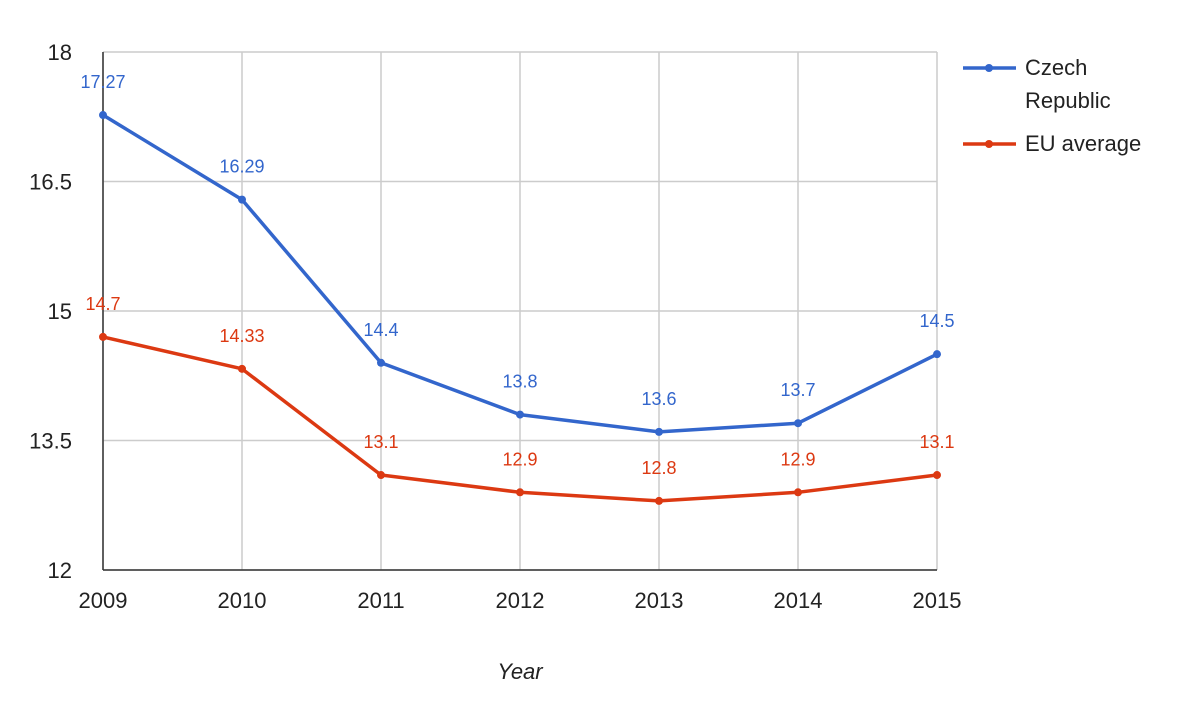  What do you see at coordinates (1068, 100) in the screenshot?
I see `legend-label: Republic` at bounding box center [1068, 100].